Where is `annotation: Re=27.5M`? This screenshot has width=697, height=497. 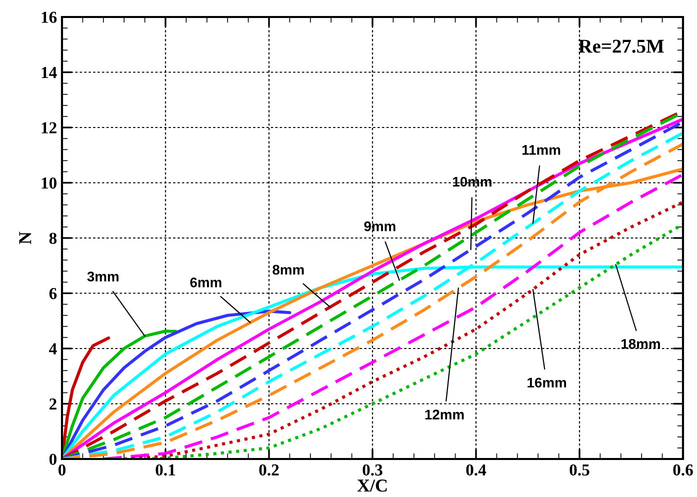
annotation: Re=27.5M is located at coordinates (621, 46).